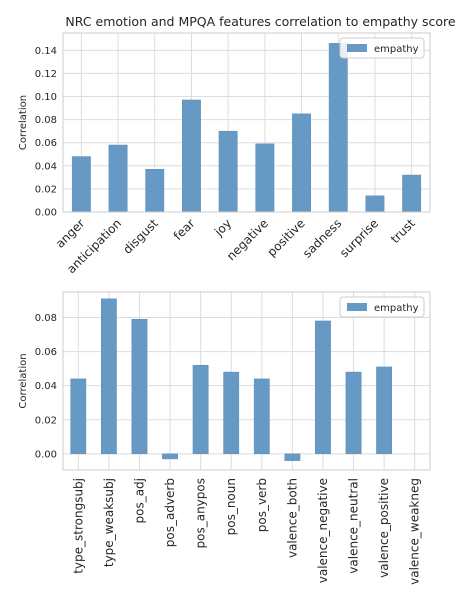 This screenshot has height=606, width=456. What do you see at coordinates (301, 163) in the screenshot?
I see `bar-positive` at bounding box center [301, 163].